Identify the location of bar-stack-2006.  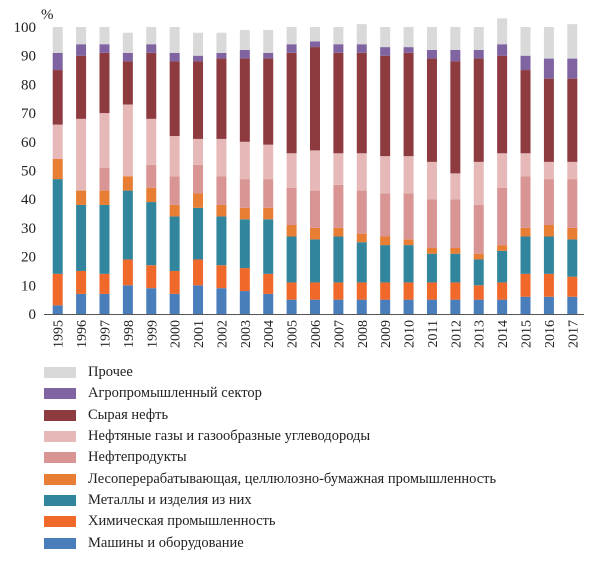
(315, 170).